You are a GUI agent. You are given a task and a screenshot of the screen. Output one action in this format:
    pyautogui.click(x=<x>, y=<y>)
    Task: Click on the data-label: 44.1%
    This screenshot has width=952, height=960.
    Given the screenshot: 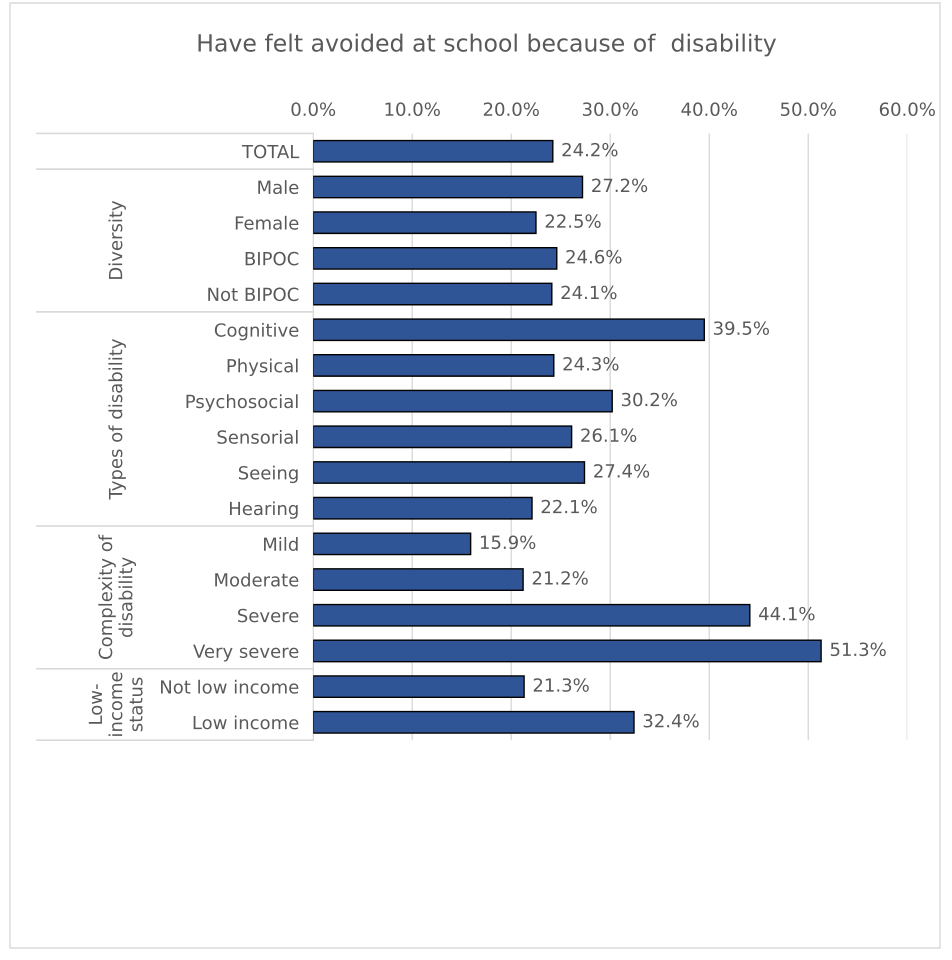 What is the action you would take?
    pyautogui.click(x=787, y=613)
    